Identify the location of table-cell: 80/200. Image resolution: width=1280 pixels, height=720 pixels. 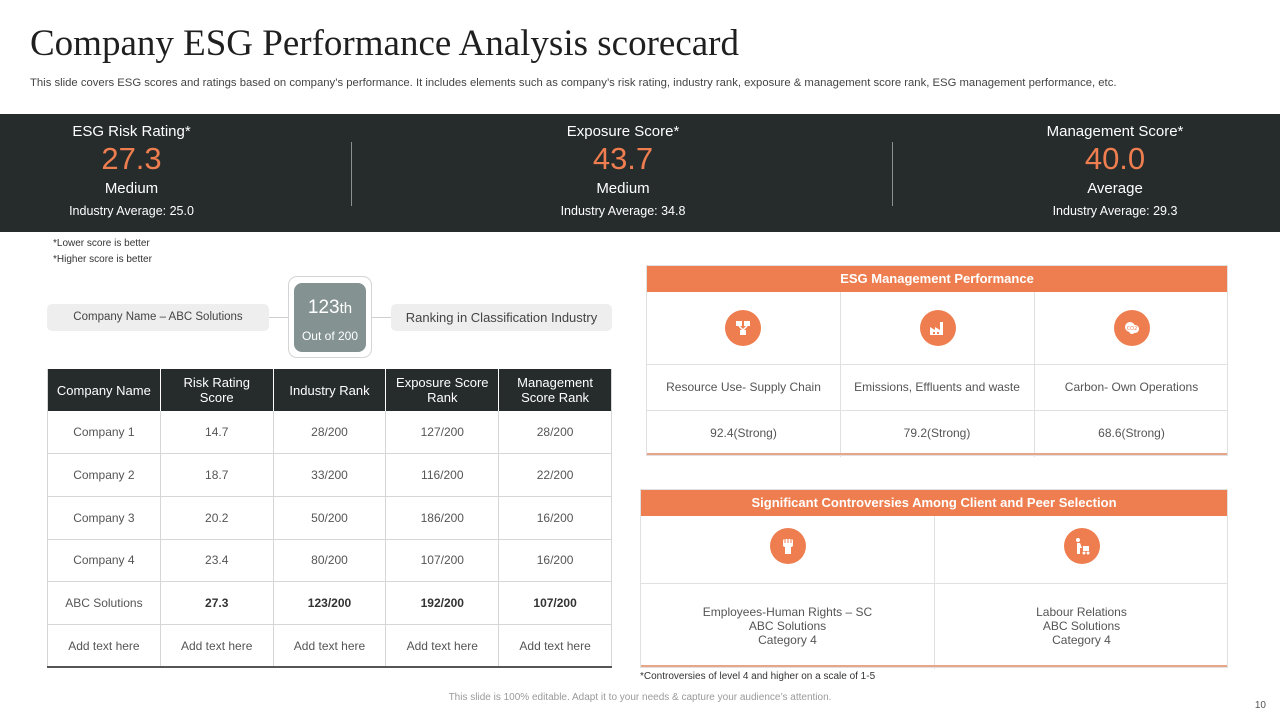
(329, 561).